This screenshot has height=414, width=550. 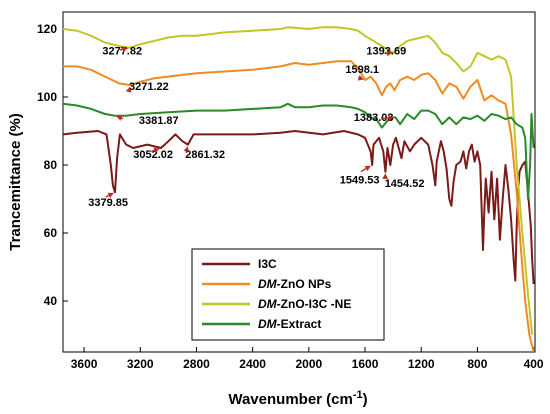 What do you see at coordinates (421, 364) in the screenshot?
I see `x-tick-label: 1200` at bounding box center [421, 364].